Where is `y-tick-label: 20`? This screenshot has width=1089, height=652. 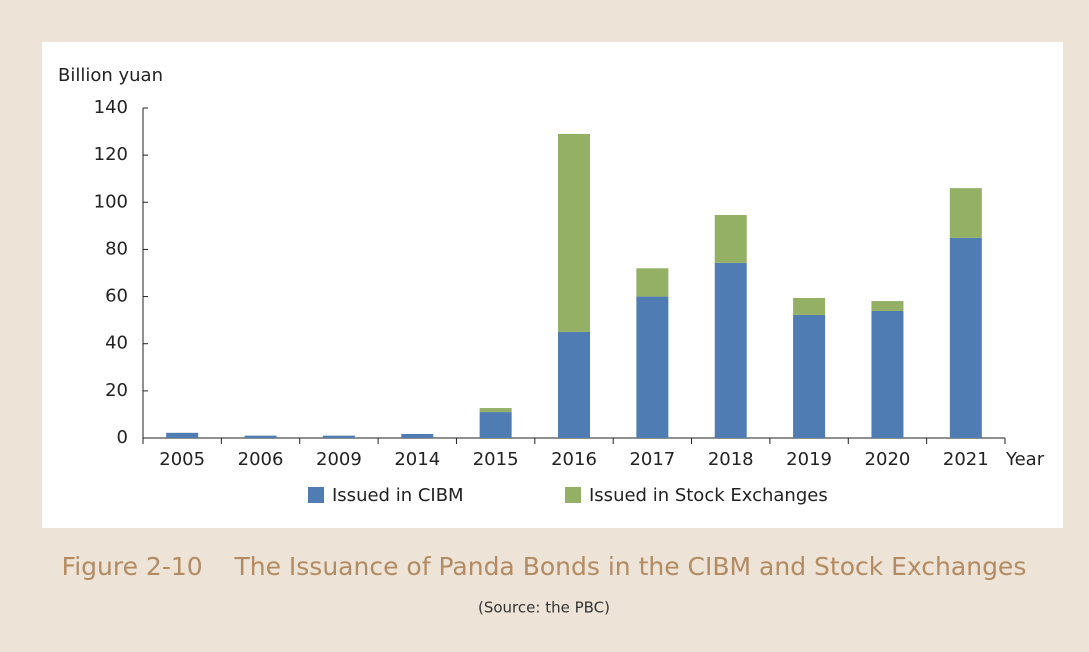 y-tick-label: 20 is located at coordinates (116, 390).